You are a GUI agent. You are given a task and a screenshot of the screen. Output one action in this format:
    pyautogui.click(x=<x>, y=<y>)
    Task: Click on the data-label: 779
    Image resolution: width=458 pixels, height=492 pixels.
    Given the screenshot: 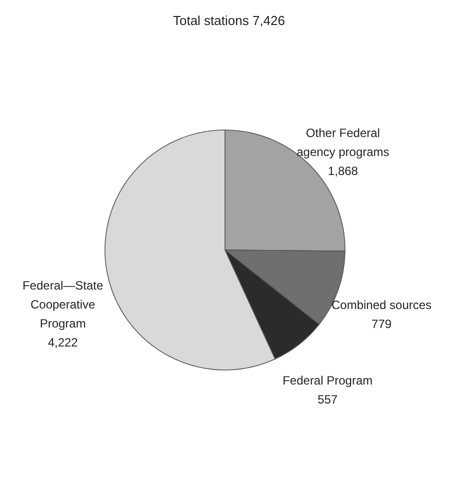 What is the action you would take?
    pyautogui.click(x=382, y=324)
    